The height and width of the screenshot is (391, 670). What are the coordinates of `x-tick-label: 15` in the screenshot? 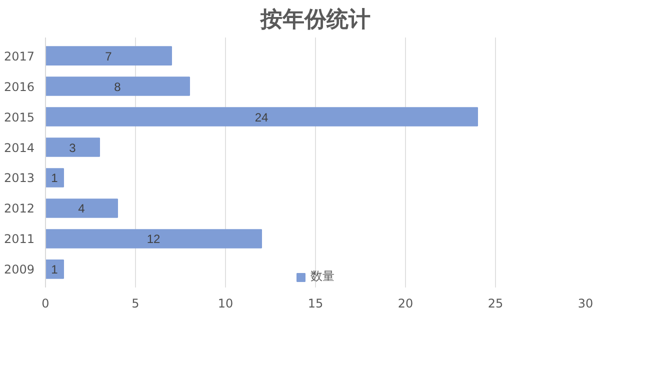 It's located at (316, 303).